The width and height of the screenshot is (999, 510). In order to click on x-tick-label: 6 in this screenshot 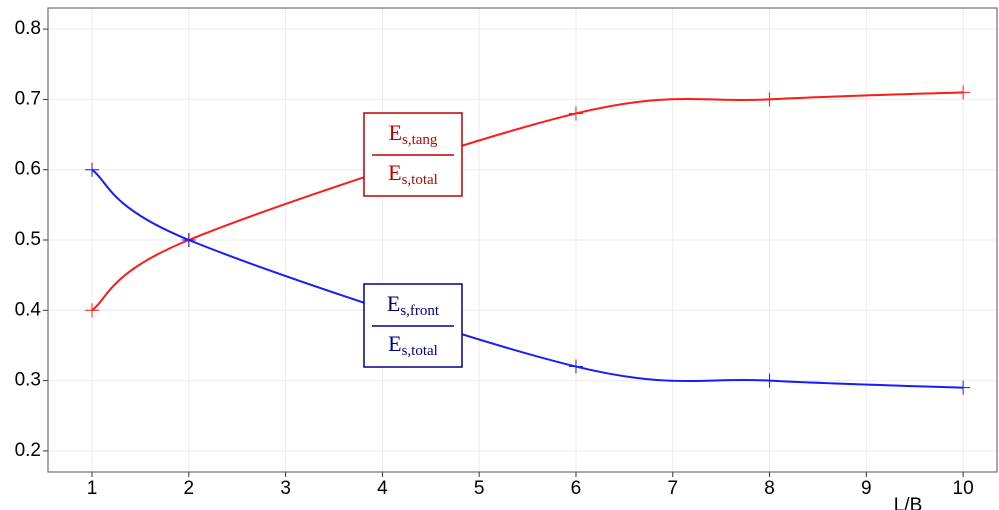, I will do `click(576, 488)`.